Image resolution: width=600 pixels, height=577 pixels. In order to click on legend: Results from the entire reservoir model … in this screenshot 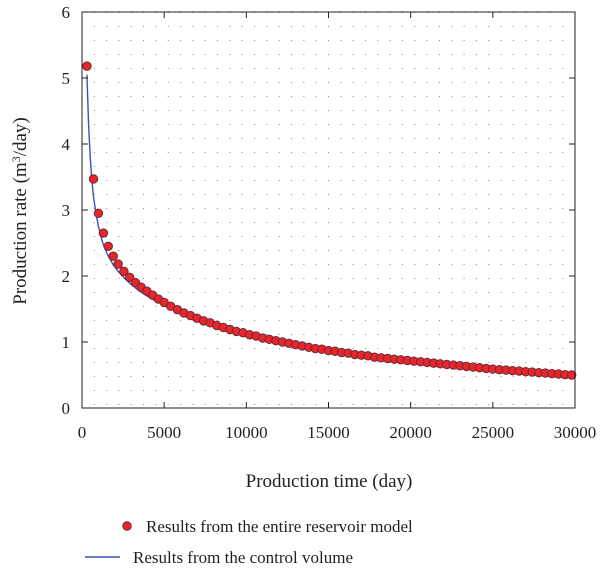, I will do `click(249, 542)`.